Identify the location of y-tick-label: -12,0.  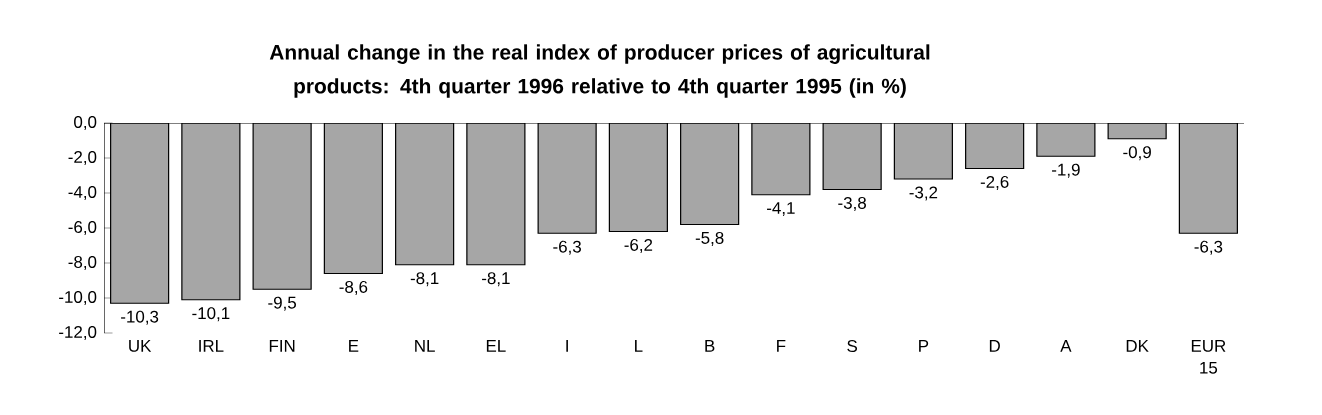
(78, 333).